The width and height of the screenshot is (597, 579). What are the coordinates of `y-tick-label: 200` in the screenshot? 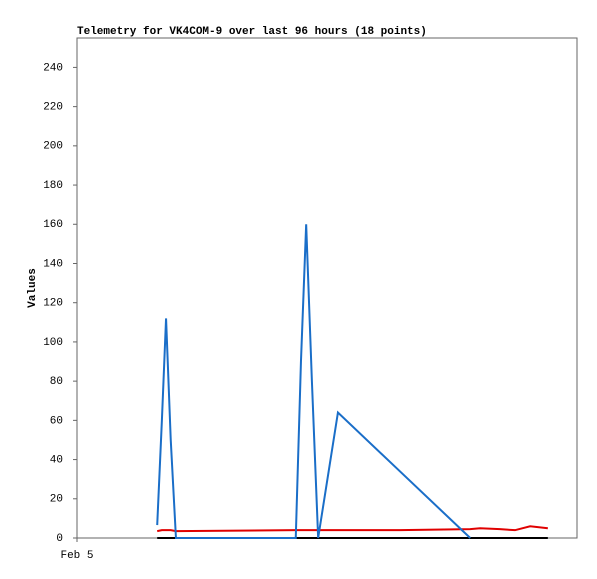 It's located at (53, 147).